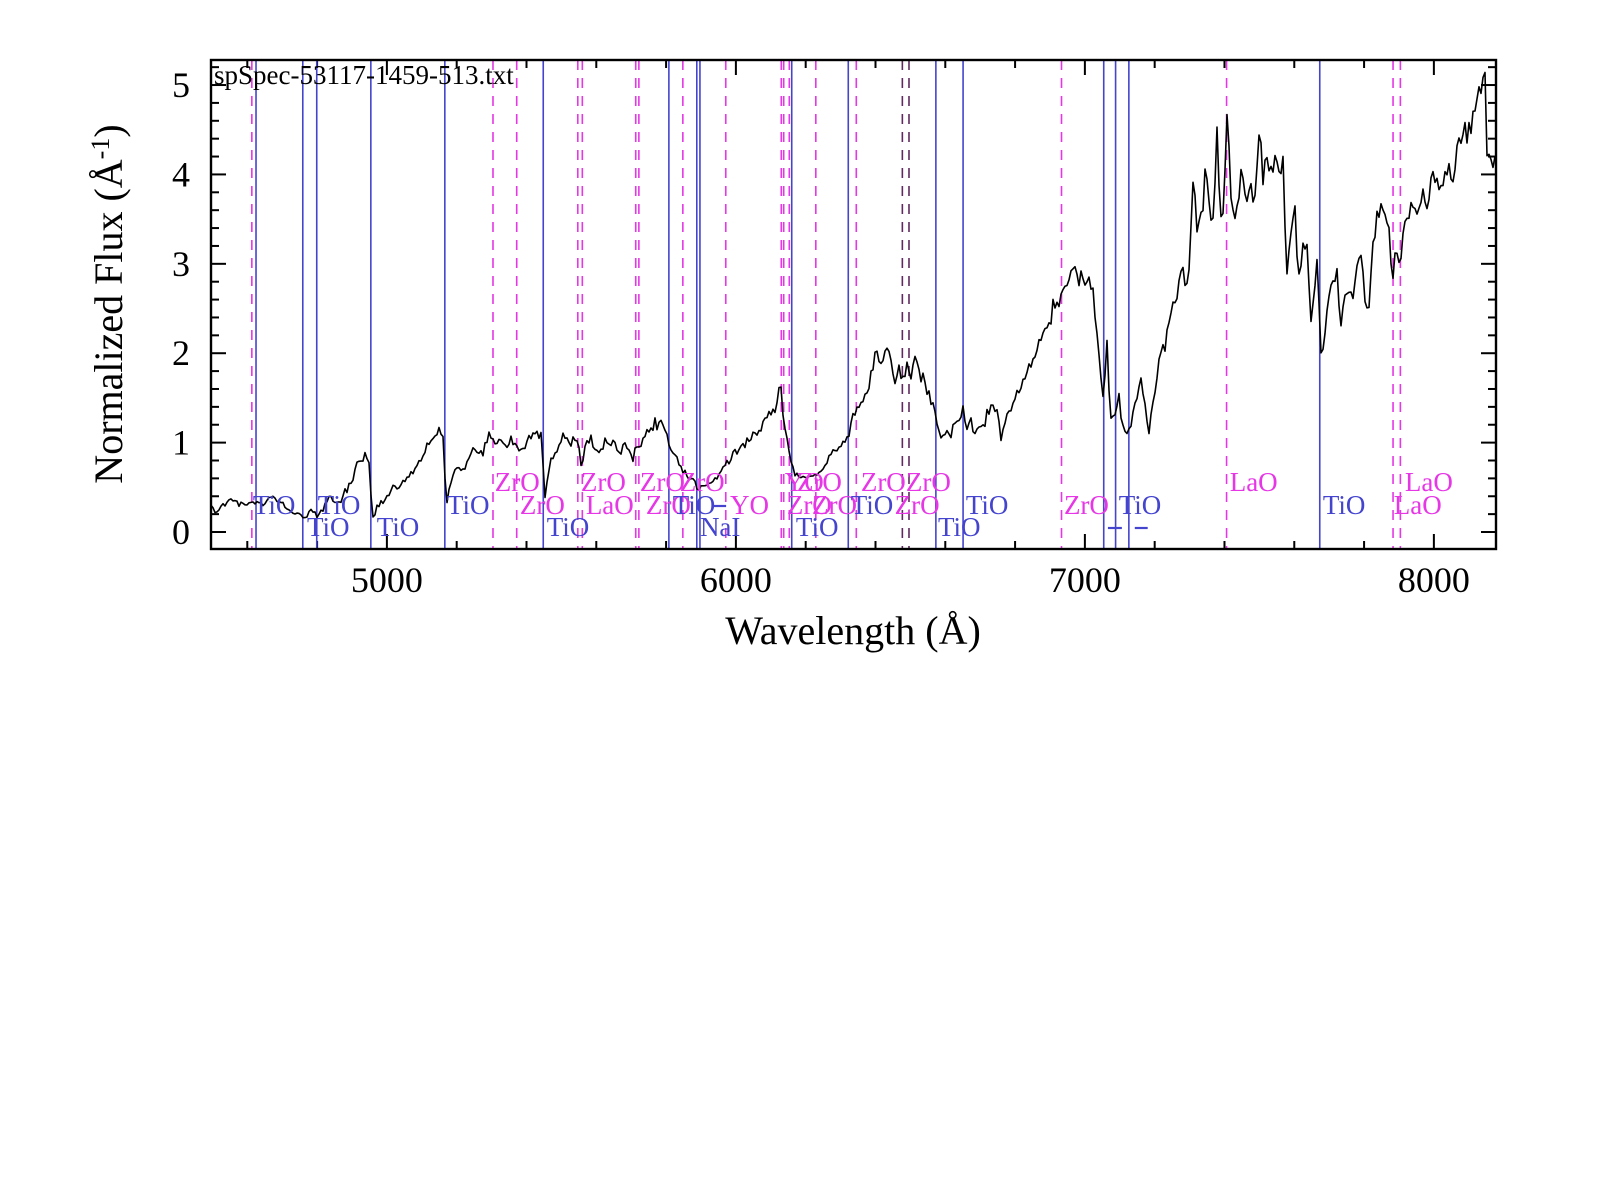  I want to click on species-label-tio-4616: TiO, so click(274, 505).